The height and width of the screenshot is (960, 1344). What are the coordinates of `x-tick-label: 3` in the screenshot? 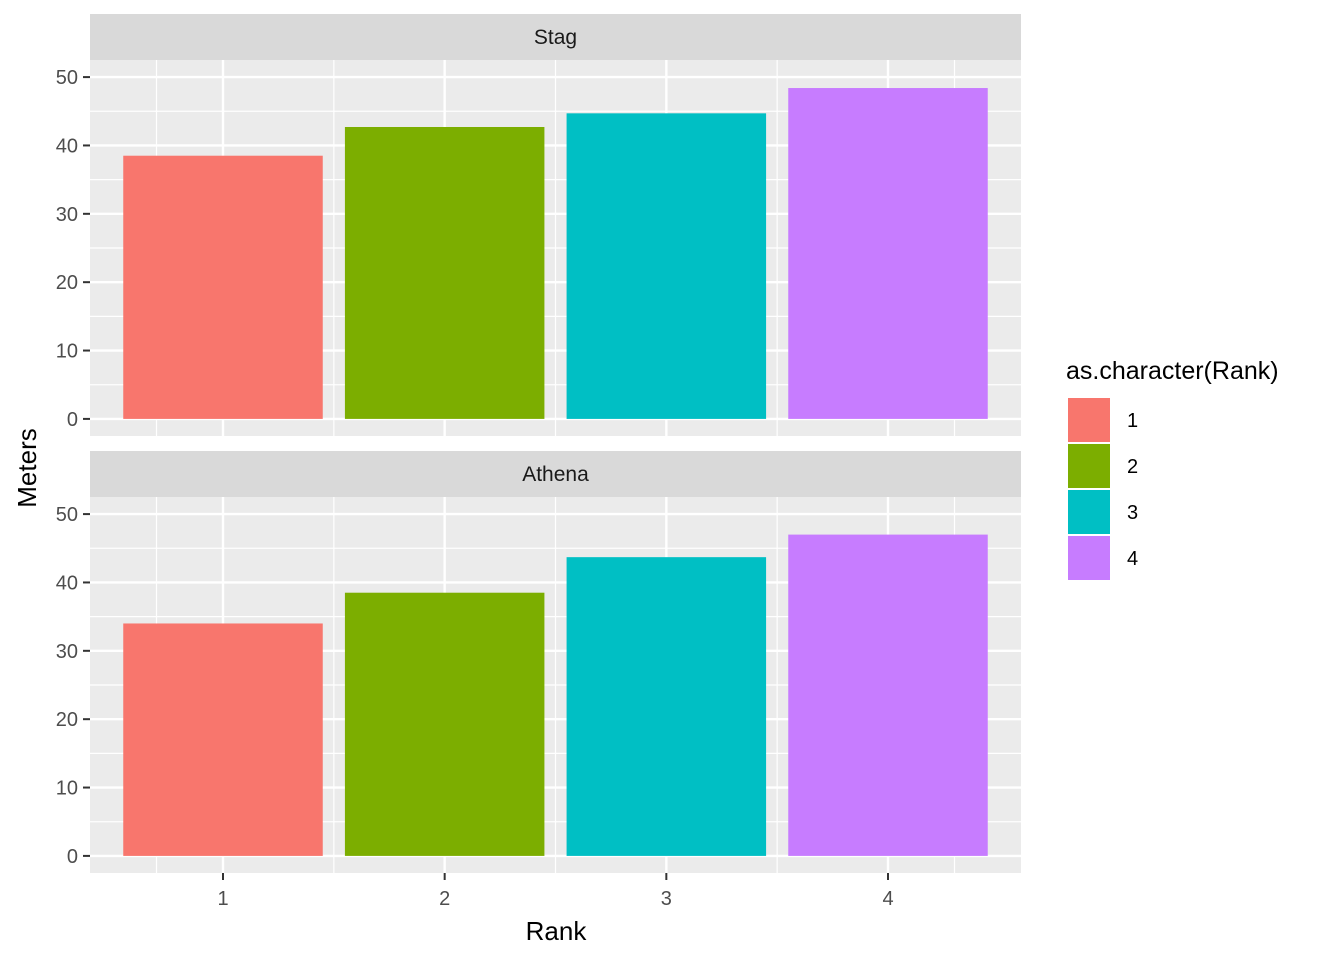 It's located at (666, 899).